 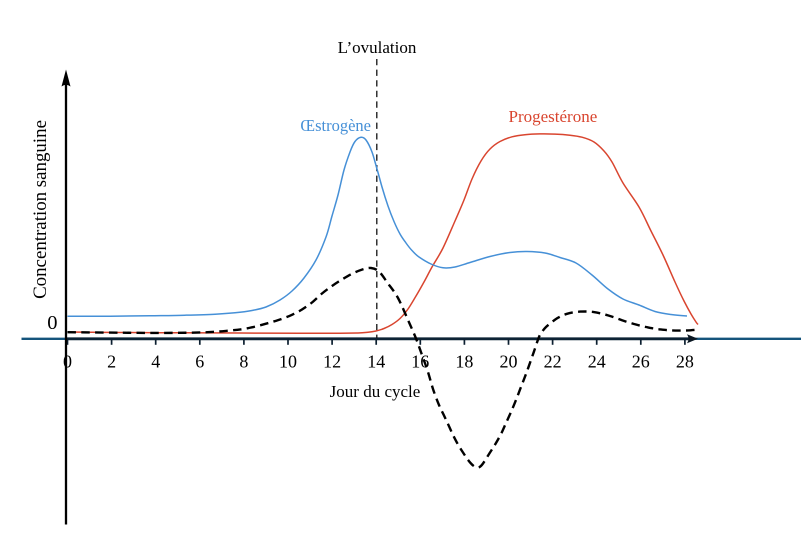 I want to click on svg-text: Jour du cycle, so click(x=375, y=391).